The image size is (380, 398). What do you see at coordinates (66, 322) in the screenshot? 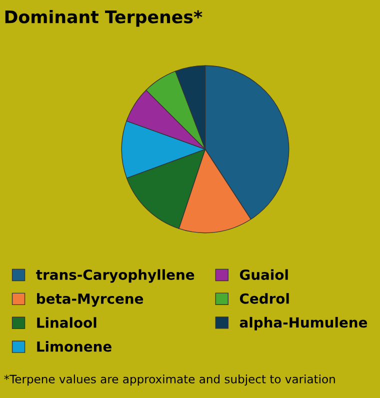
I see `legend-label: Linalool` at bounding box center [66, 322].